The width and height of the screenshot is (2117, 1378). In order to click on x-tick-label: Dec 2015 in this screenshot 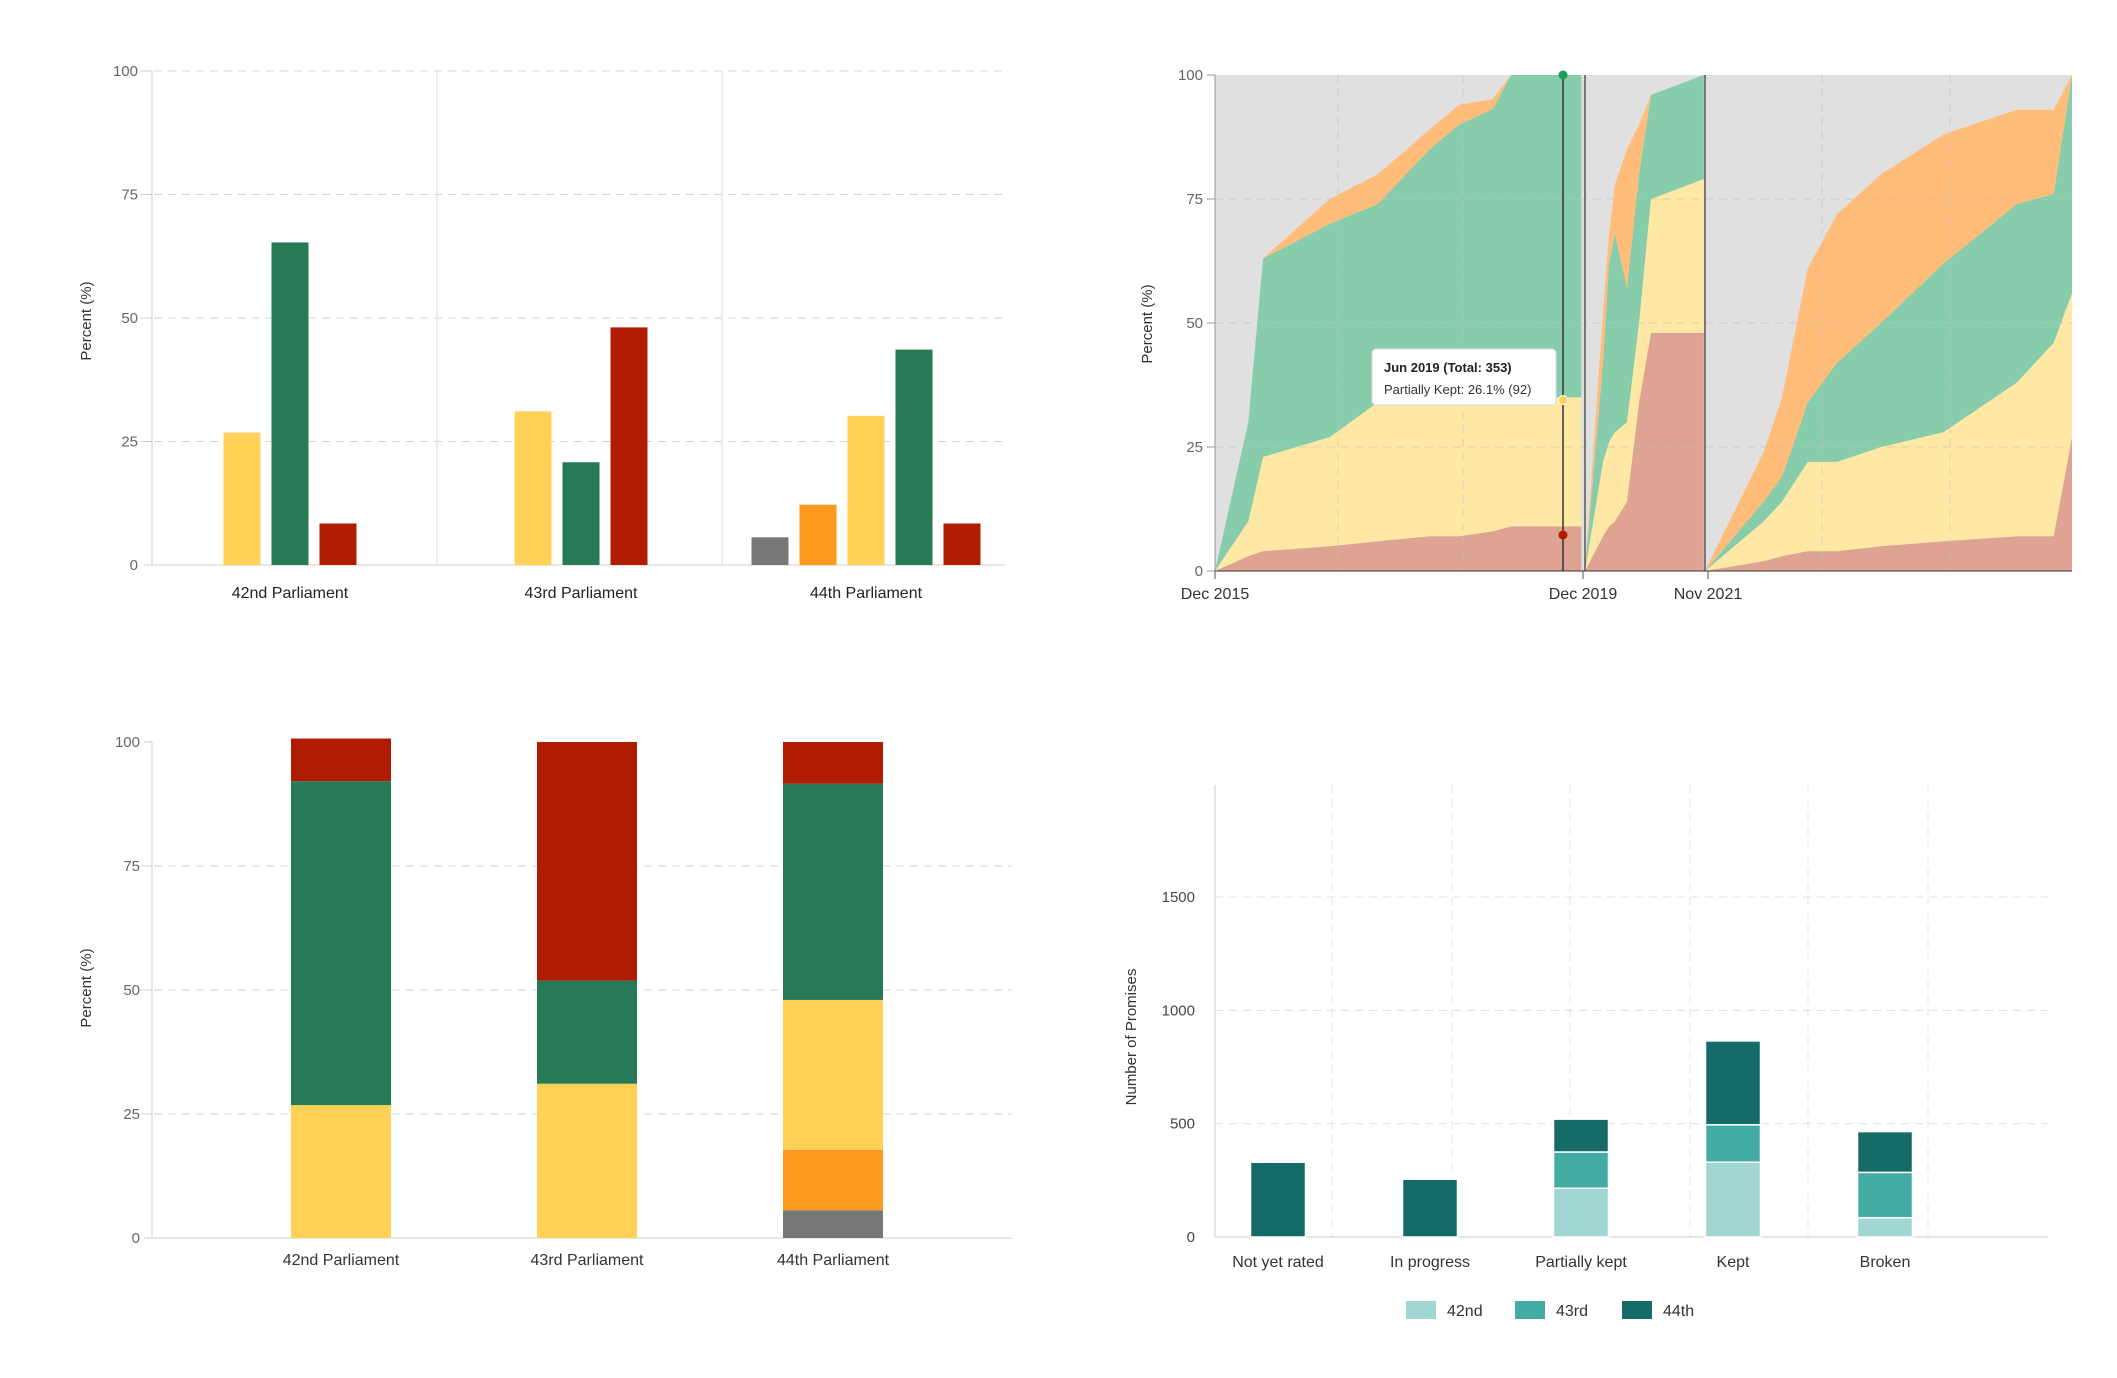, I will do `click(1215, 594)`.